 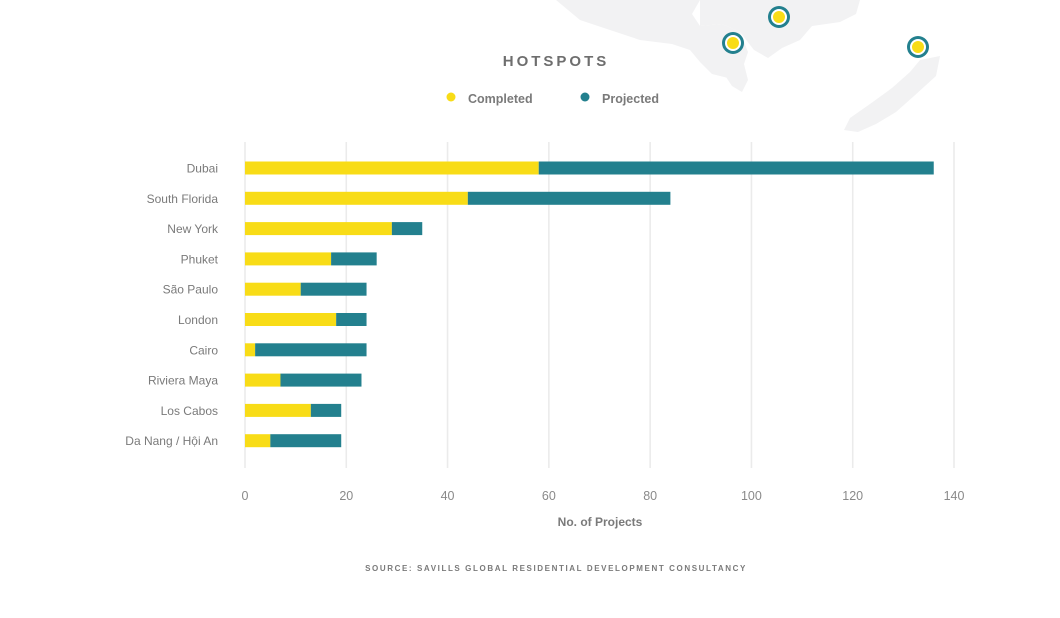 I want to click on background-map, so click(x=748, y=66).